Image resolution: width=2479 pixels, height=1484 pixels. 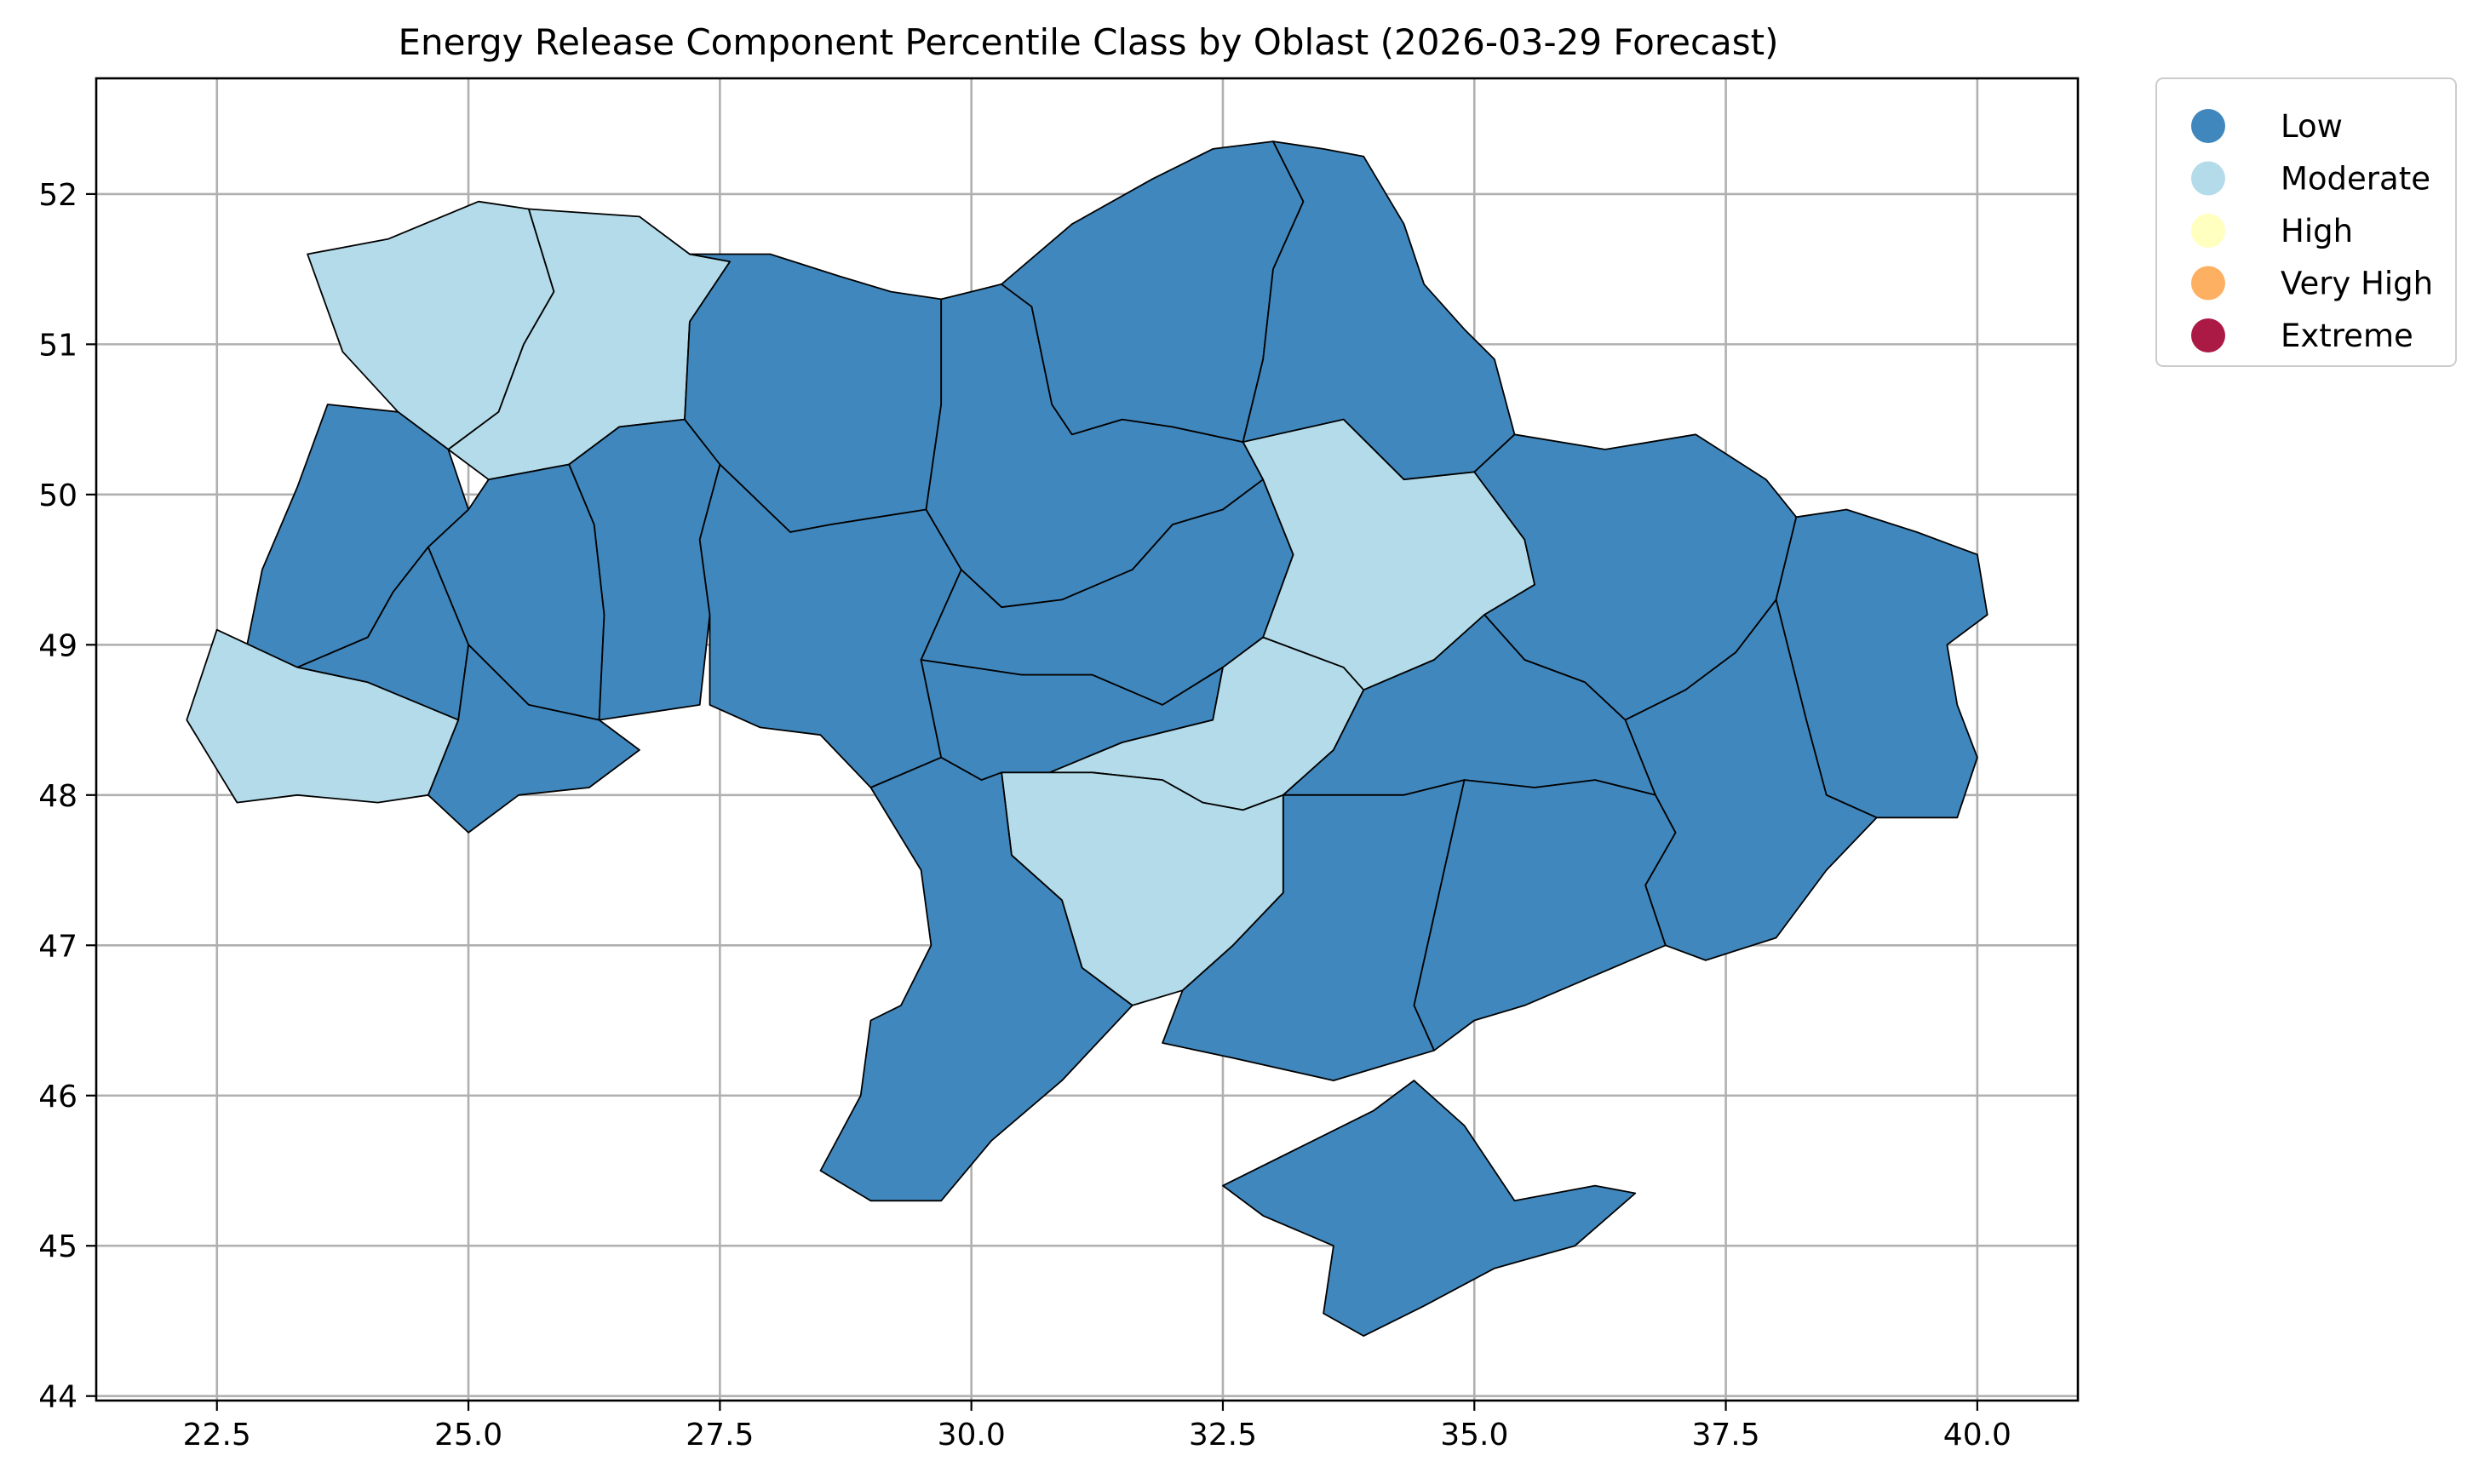 I want to click on x-tick-label: 35.0, so click(x=1474, y=1435).